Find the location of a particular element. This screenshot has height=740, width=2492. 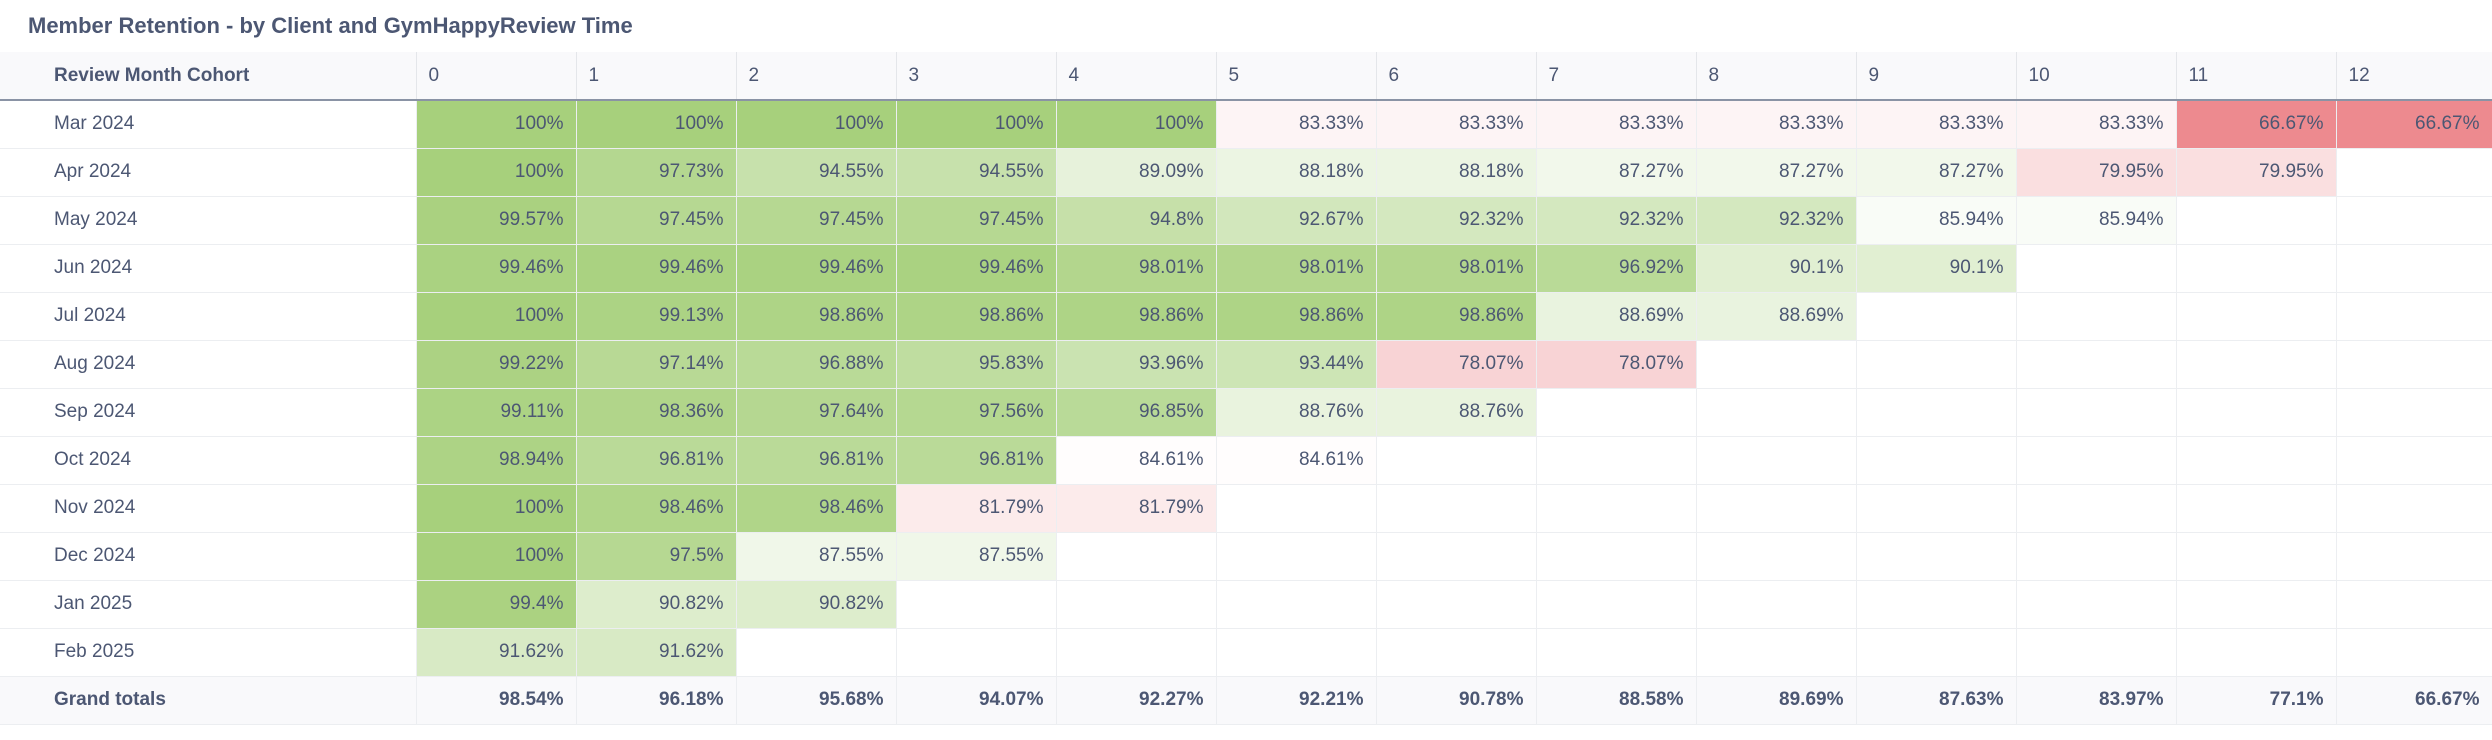

column-header-7: 7 is located at coordinates (1616, 76).